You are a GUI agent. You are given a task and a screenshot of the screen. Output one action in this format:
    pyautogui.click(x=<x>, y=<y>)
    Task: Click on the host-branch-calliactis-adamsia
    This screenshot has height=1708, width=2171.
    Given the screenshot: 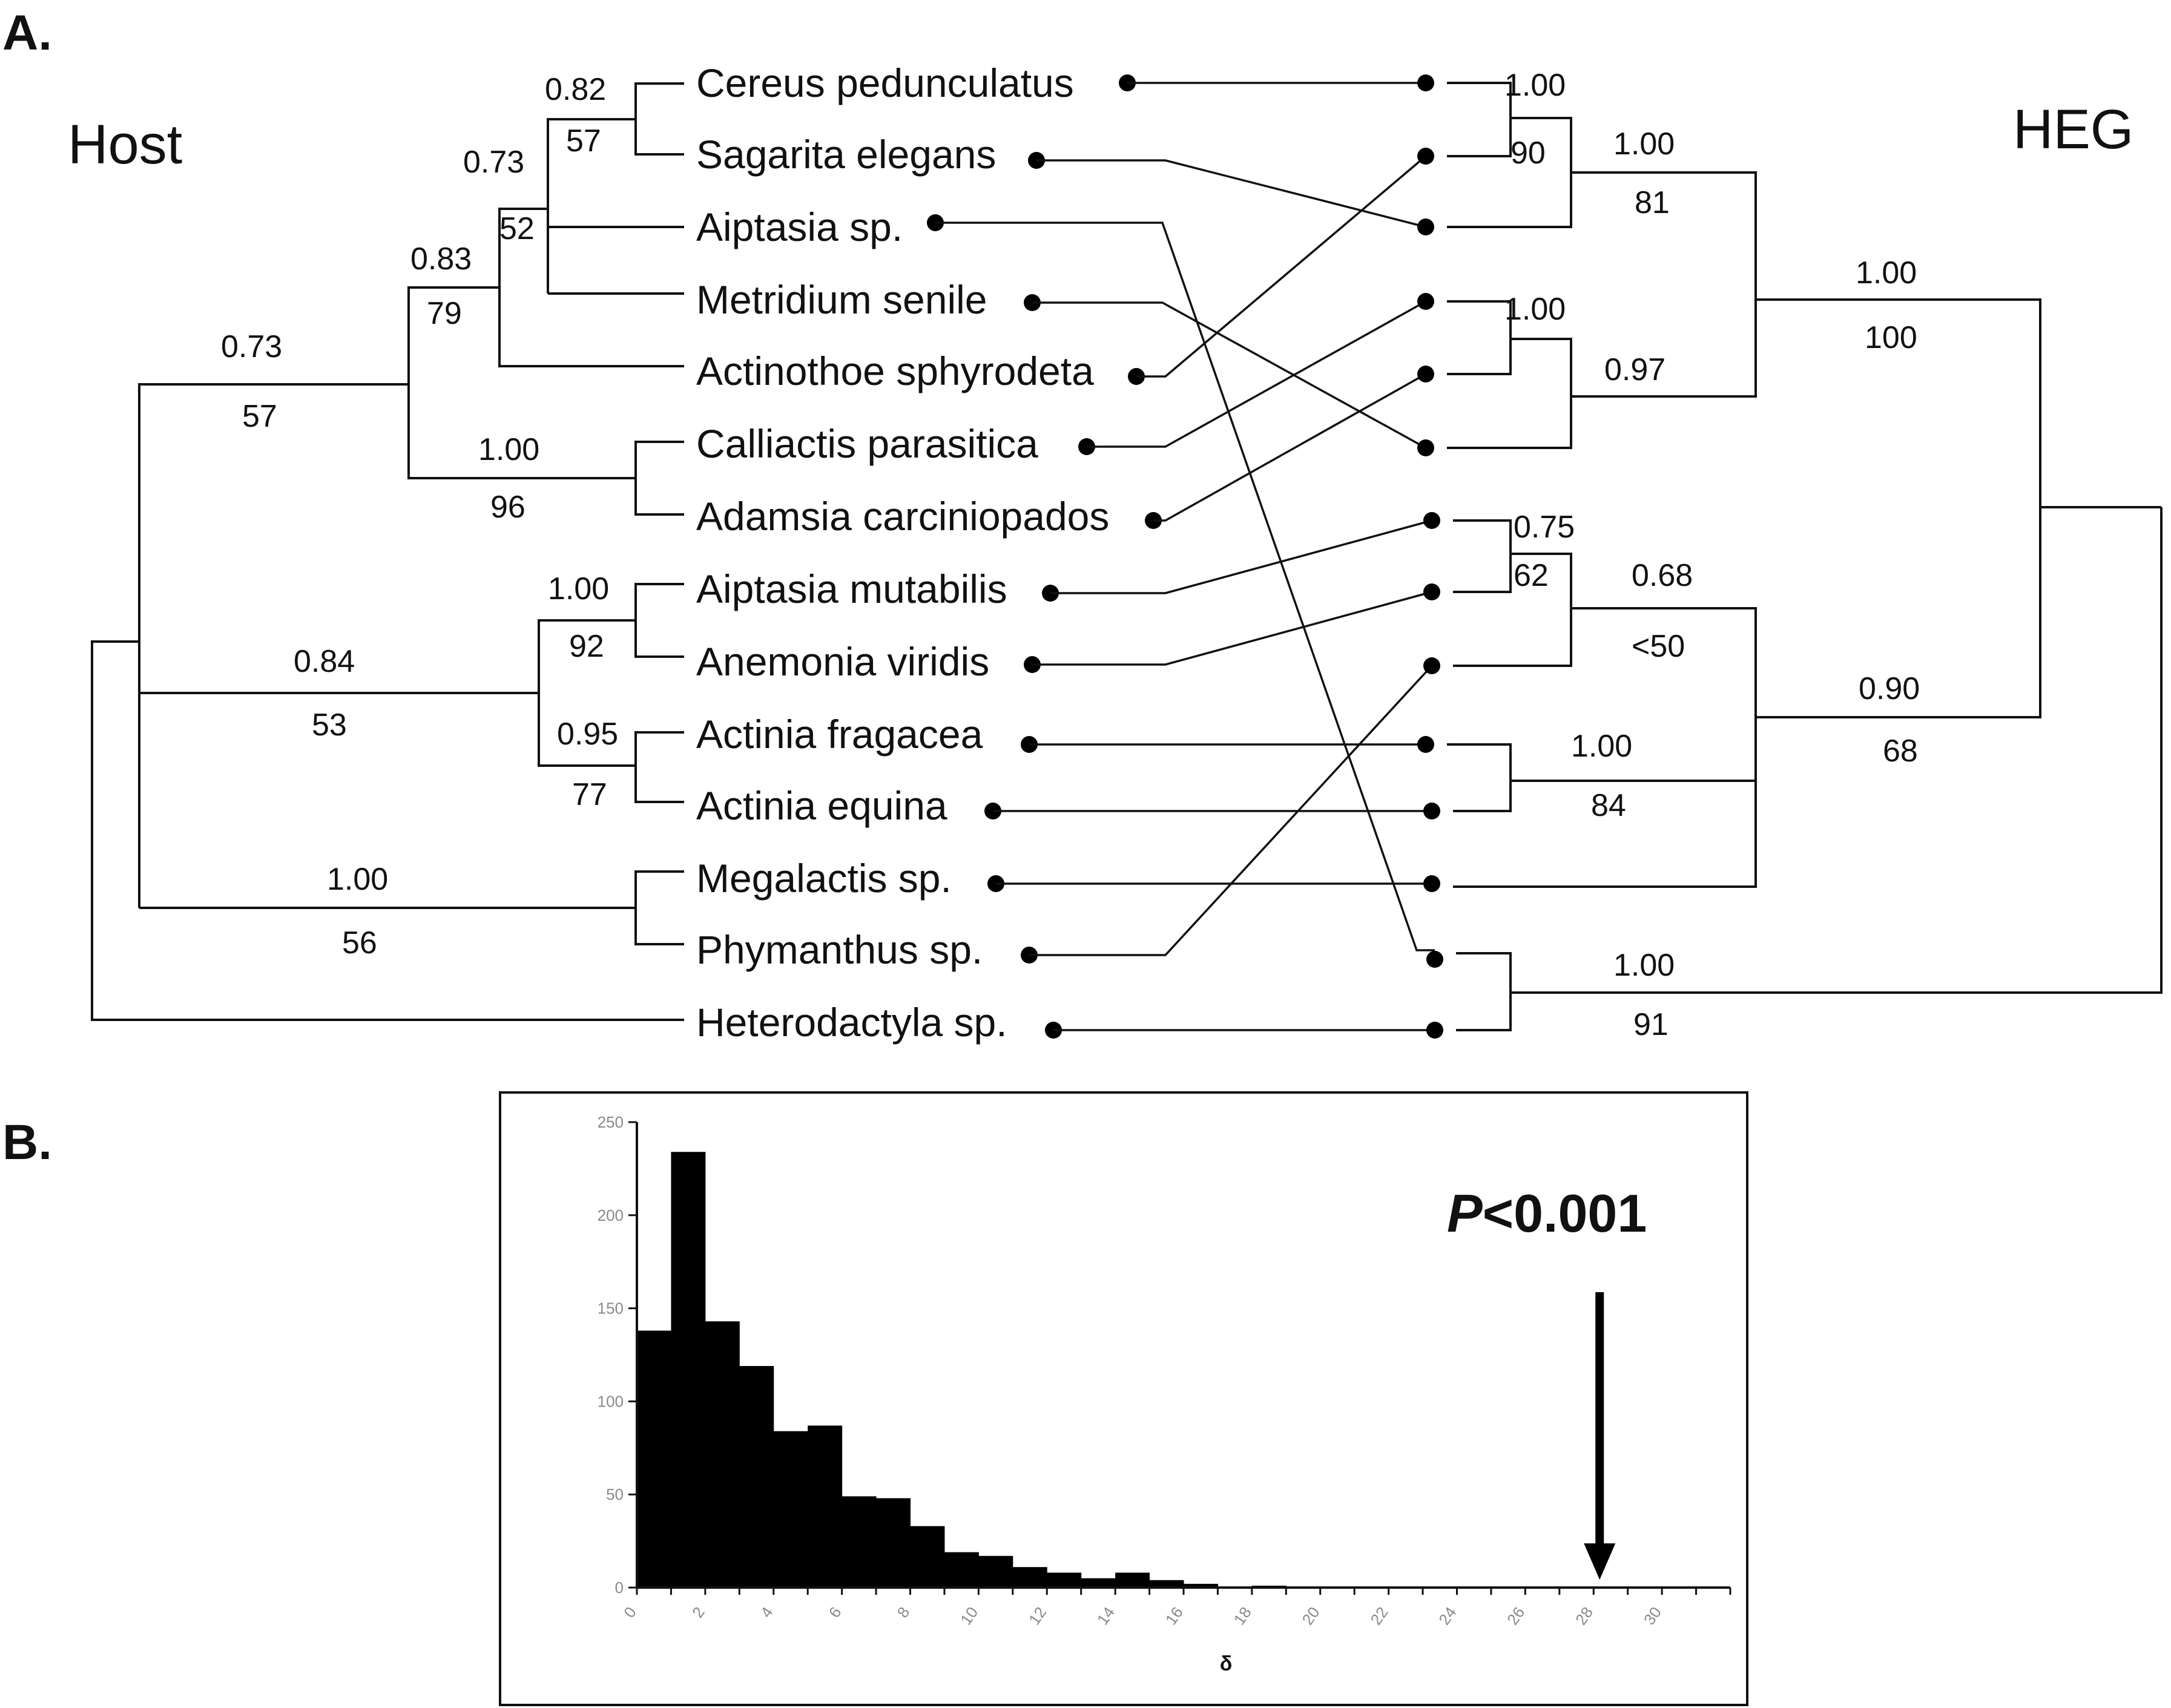 What is the action you would take?
    pyautogui.click(x=659, y=478)
    